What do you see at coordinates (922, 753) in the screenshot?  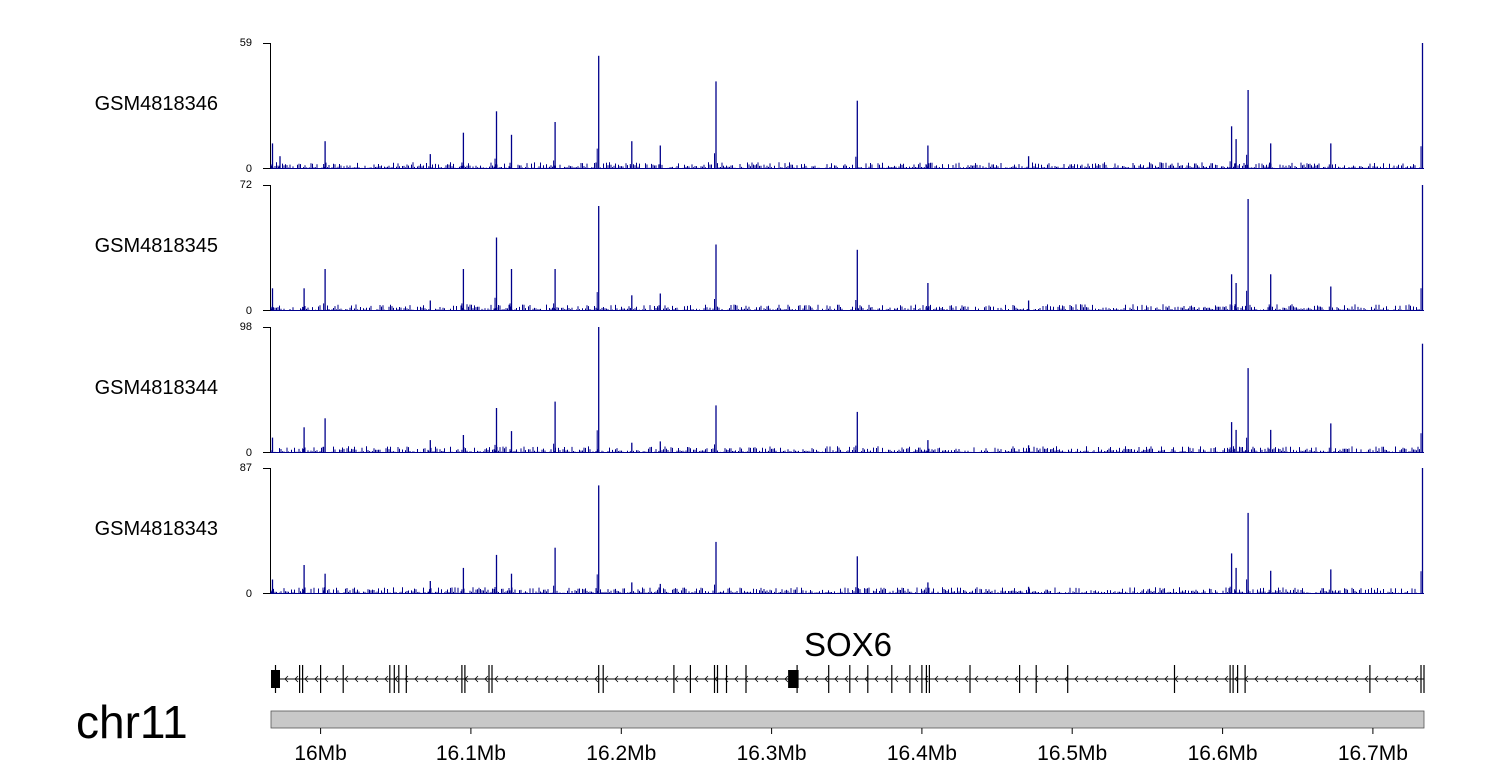 I see `axis-tick-label: 16.4Mb` at bounding box center [922, 753].